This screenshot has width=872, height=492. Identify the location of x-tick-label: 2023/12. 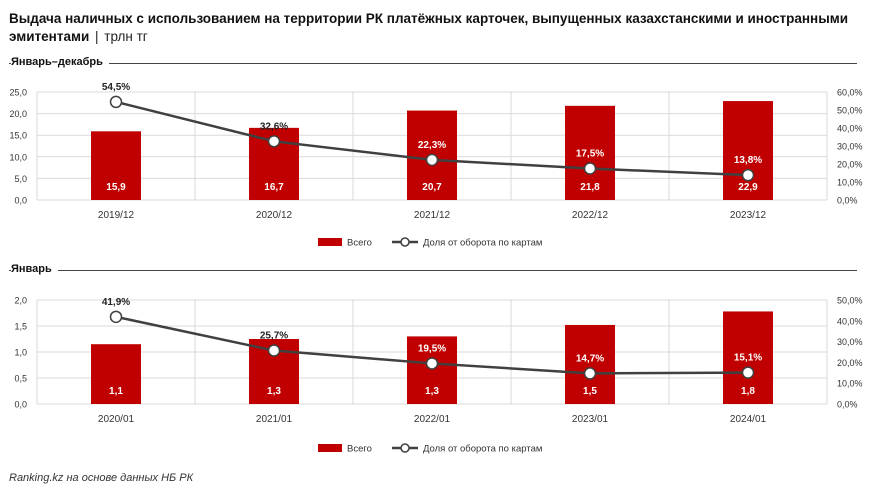
(748, 215).